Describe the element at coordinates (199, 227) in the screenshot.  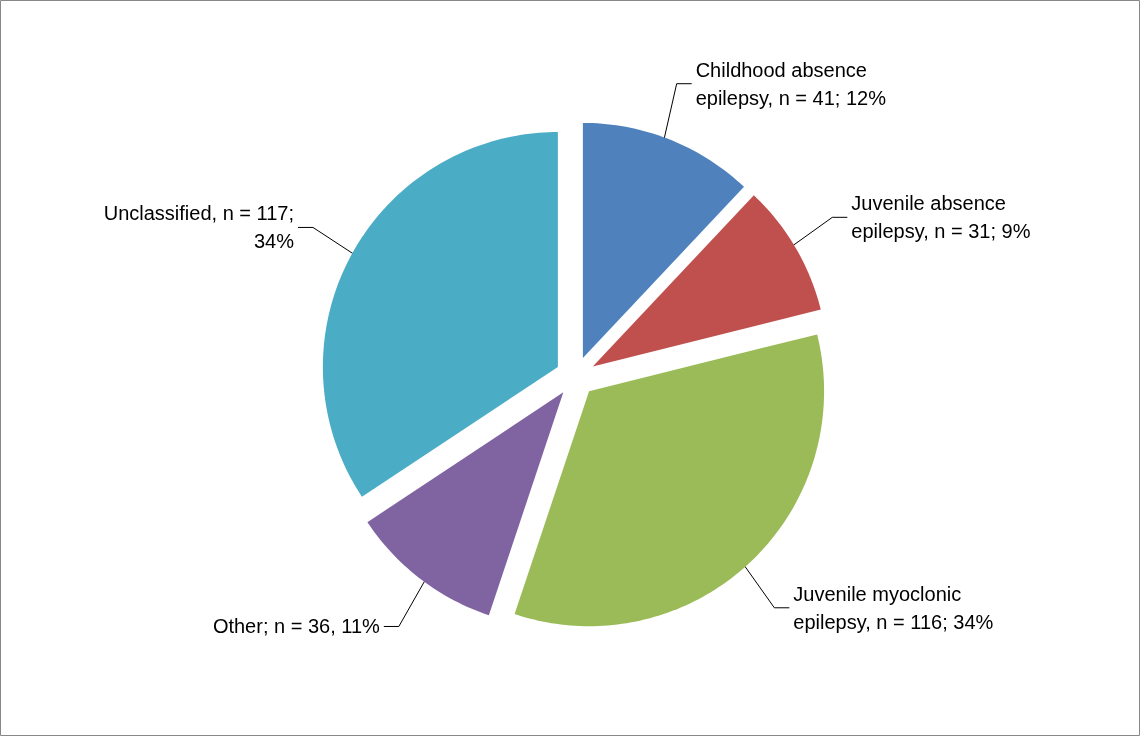
I see `slice-label: Unclassified, n = 117; 34%` at that location.